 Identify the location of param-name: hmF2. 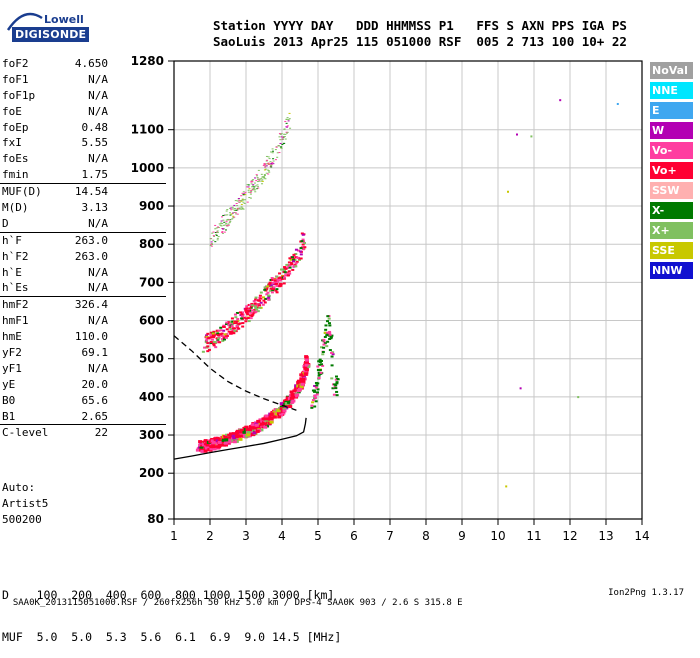
(15, 305).